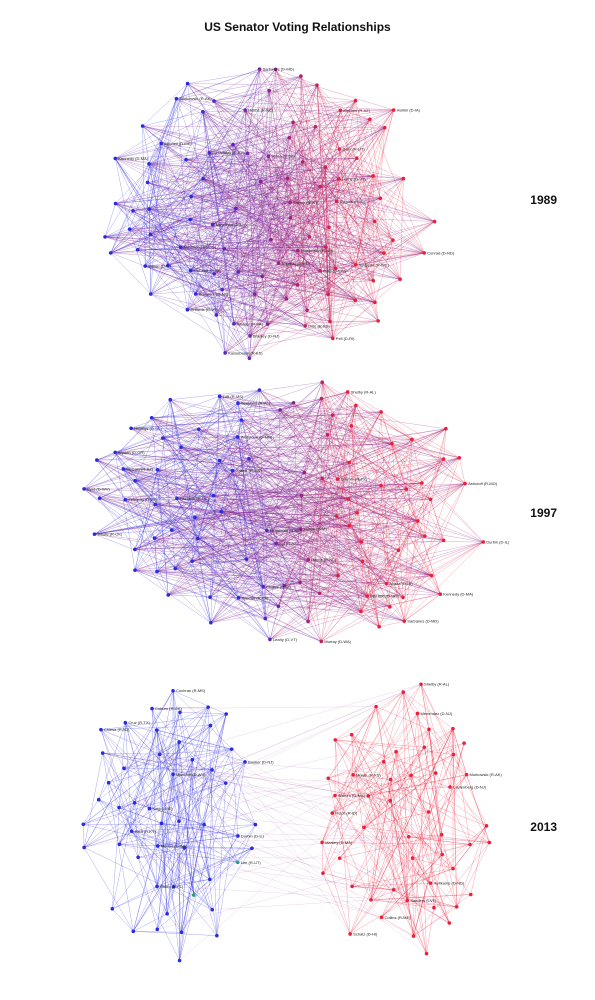 Image resolution: width=595 pixels, height=1000 pixels. Describe the element at coordinates (401, 583) in the screenshot. I see `senator-label: Akaka (D-HI)` at that location.